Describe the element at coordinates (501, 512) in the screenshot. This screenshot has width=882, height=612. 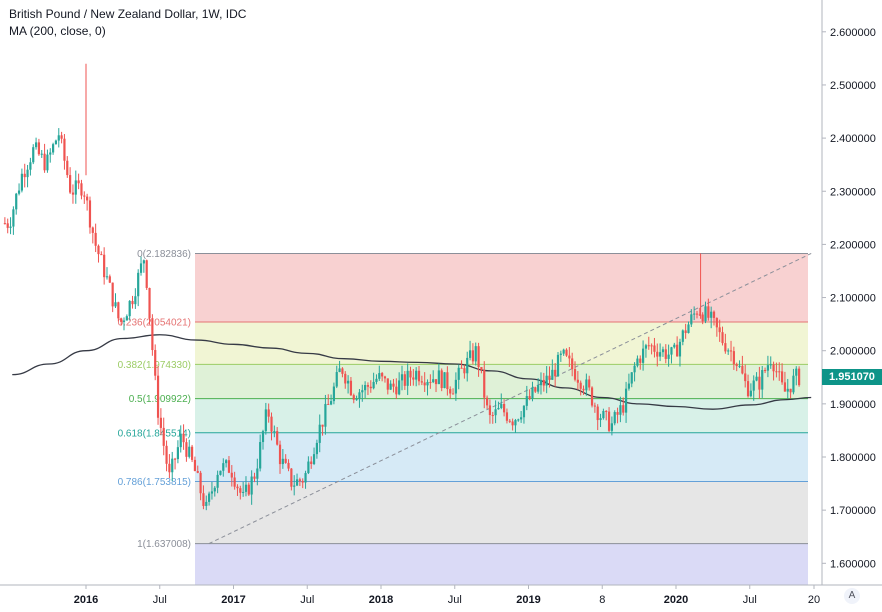
I see `fib-zone-0.786` at that location.